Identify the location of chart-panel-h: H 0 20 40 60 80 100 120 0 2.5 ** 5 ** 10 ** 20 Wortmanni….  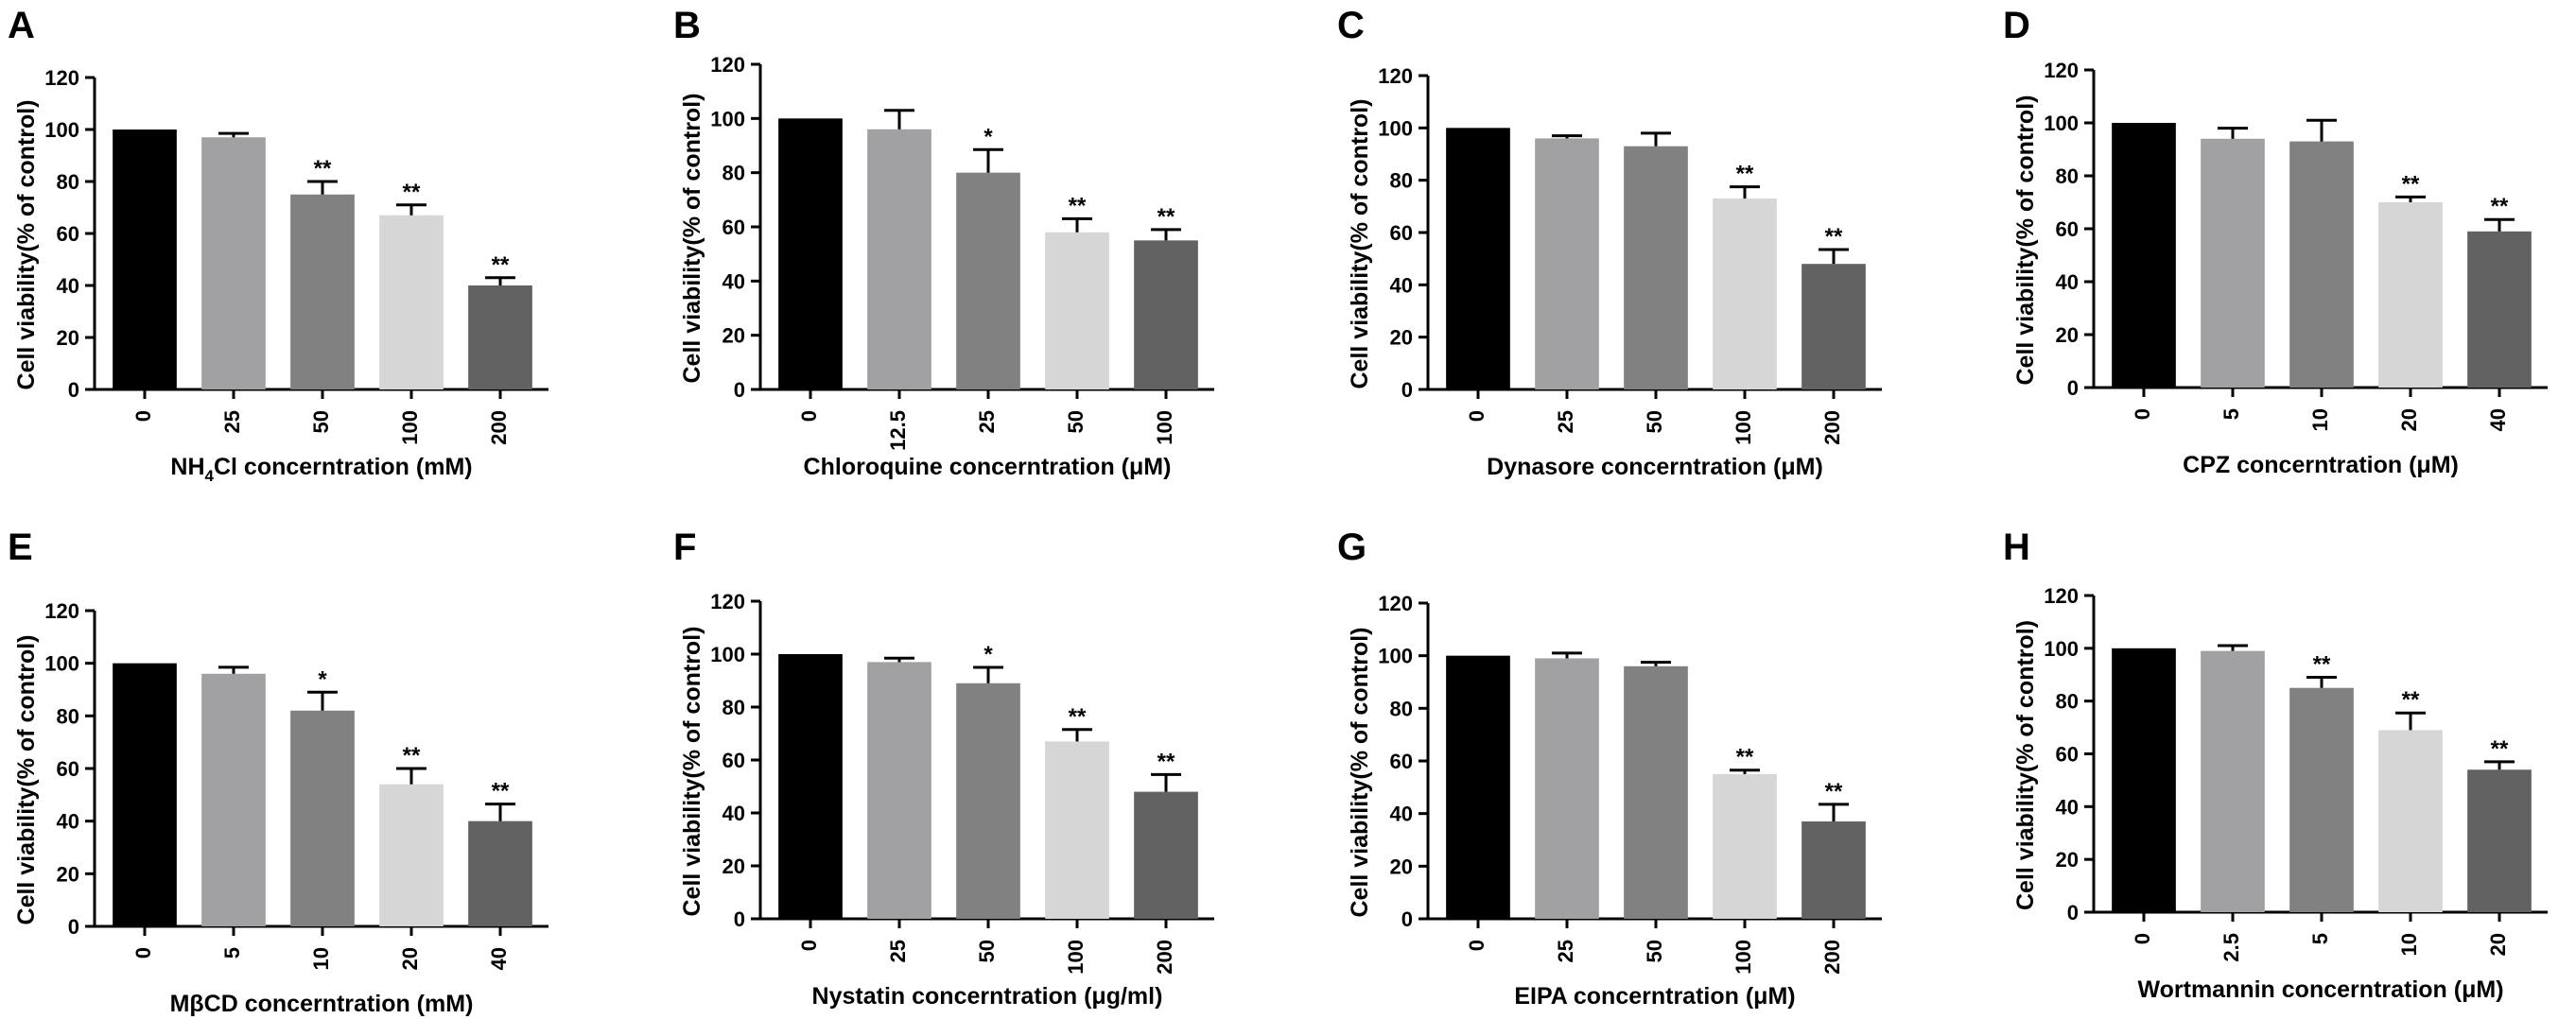
(2275, 765).